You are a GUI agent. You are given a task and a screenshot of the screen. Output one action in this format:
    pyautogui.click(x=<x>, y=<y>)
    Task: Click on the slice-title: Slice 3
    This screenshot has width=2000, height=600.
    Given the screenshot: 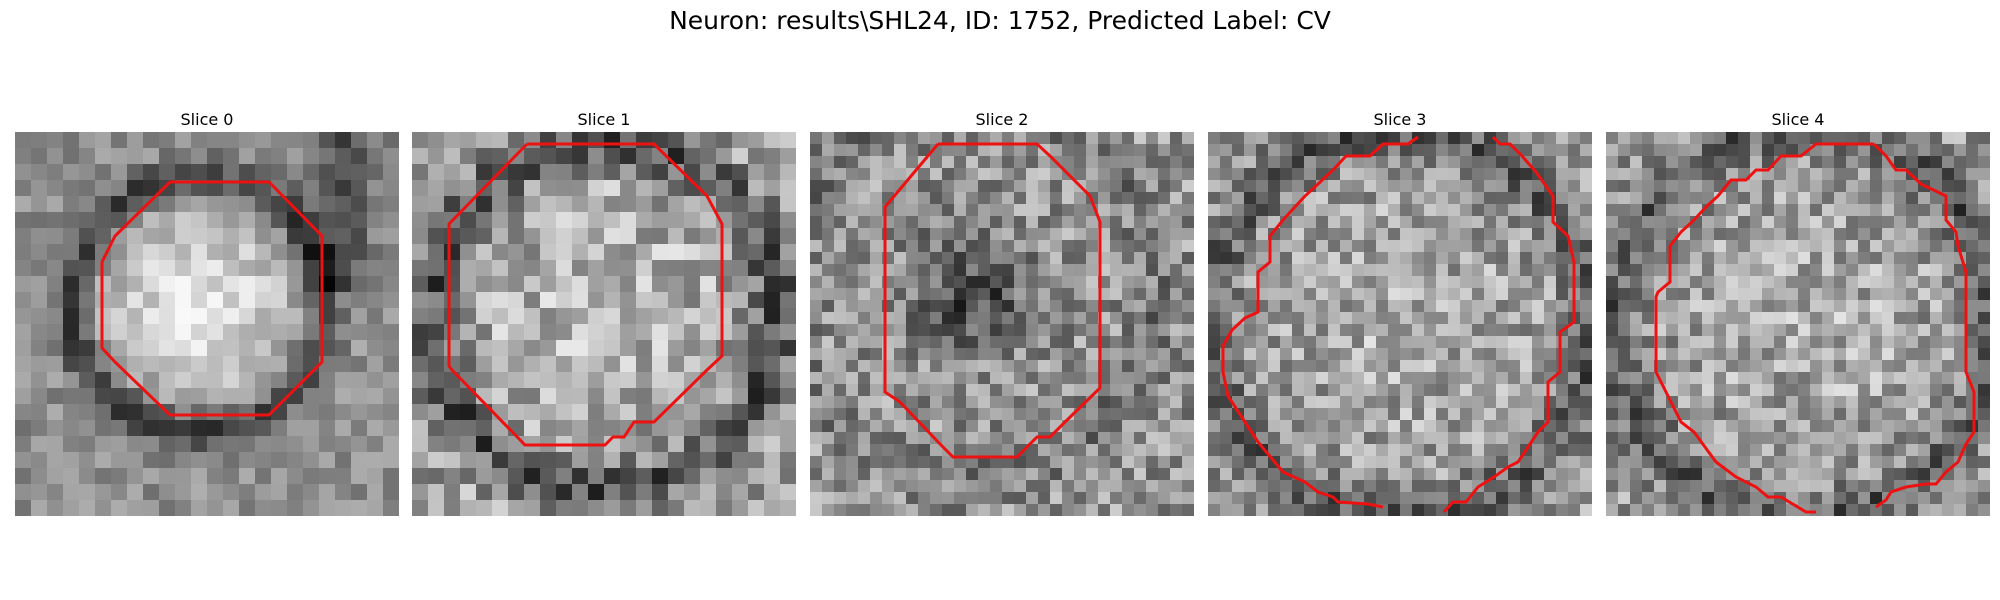 What is the action you would take?
    pyautogui.click(x=1400, y=120)
    